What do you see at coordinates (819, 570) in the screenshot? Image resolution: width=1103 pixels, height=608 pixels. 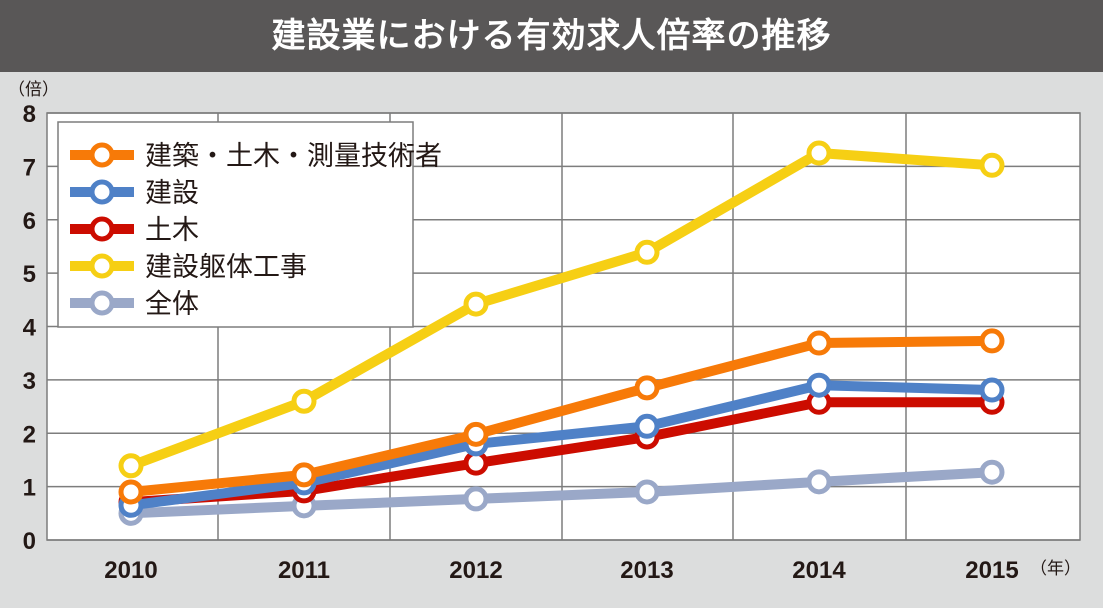 I see `x-tick-label: 2014` at bounding box center [819, 570].